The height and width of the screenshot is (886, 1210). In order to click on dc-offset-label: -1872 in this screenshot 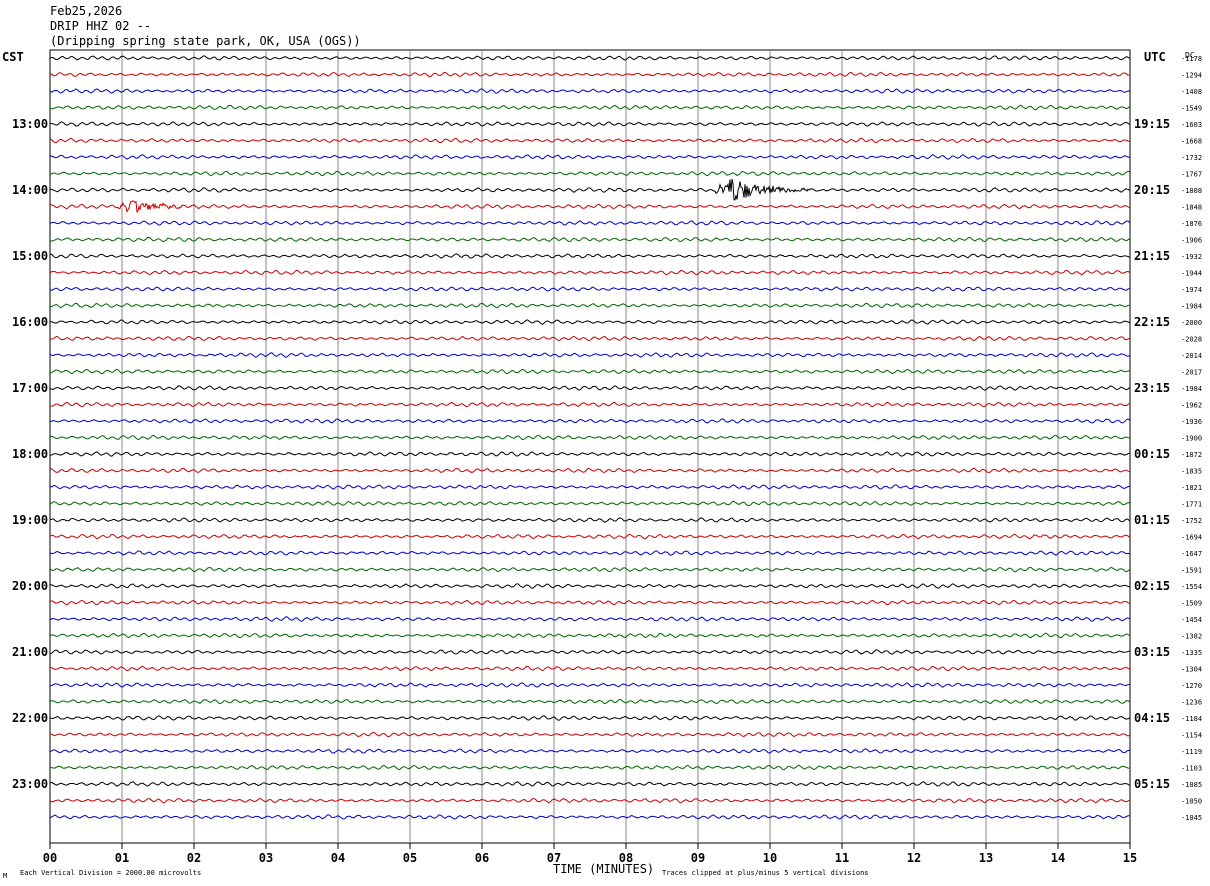, I will do `click(1191, 455)`.